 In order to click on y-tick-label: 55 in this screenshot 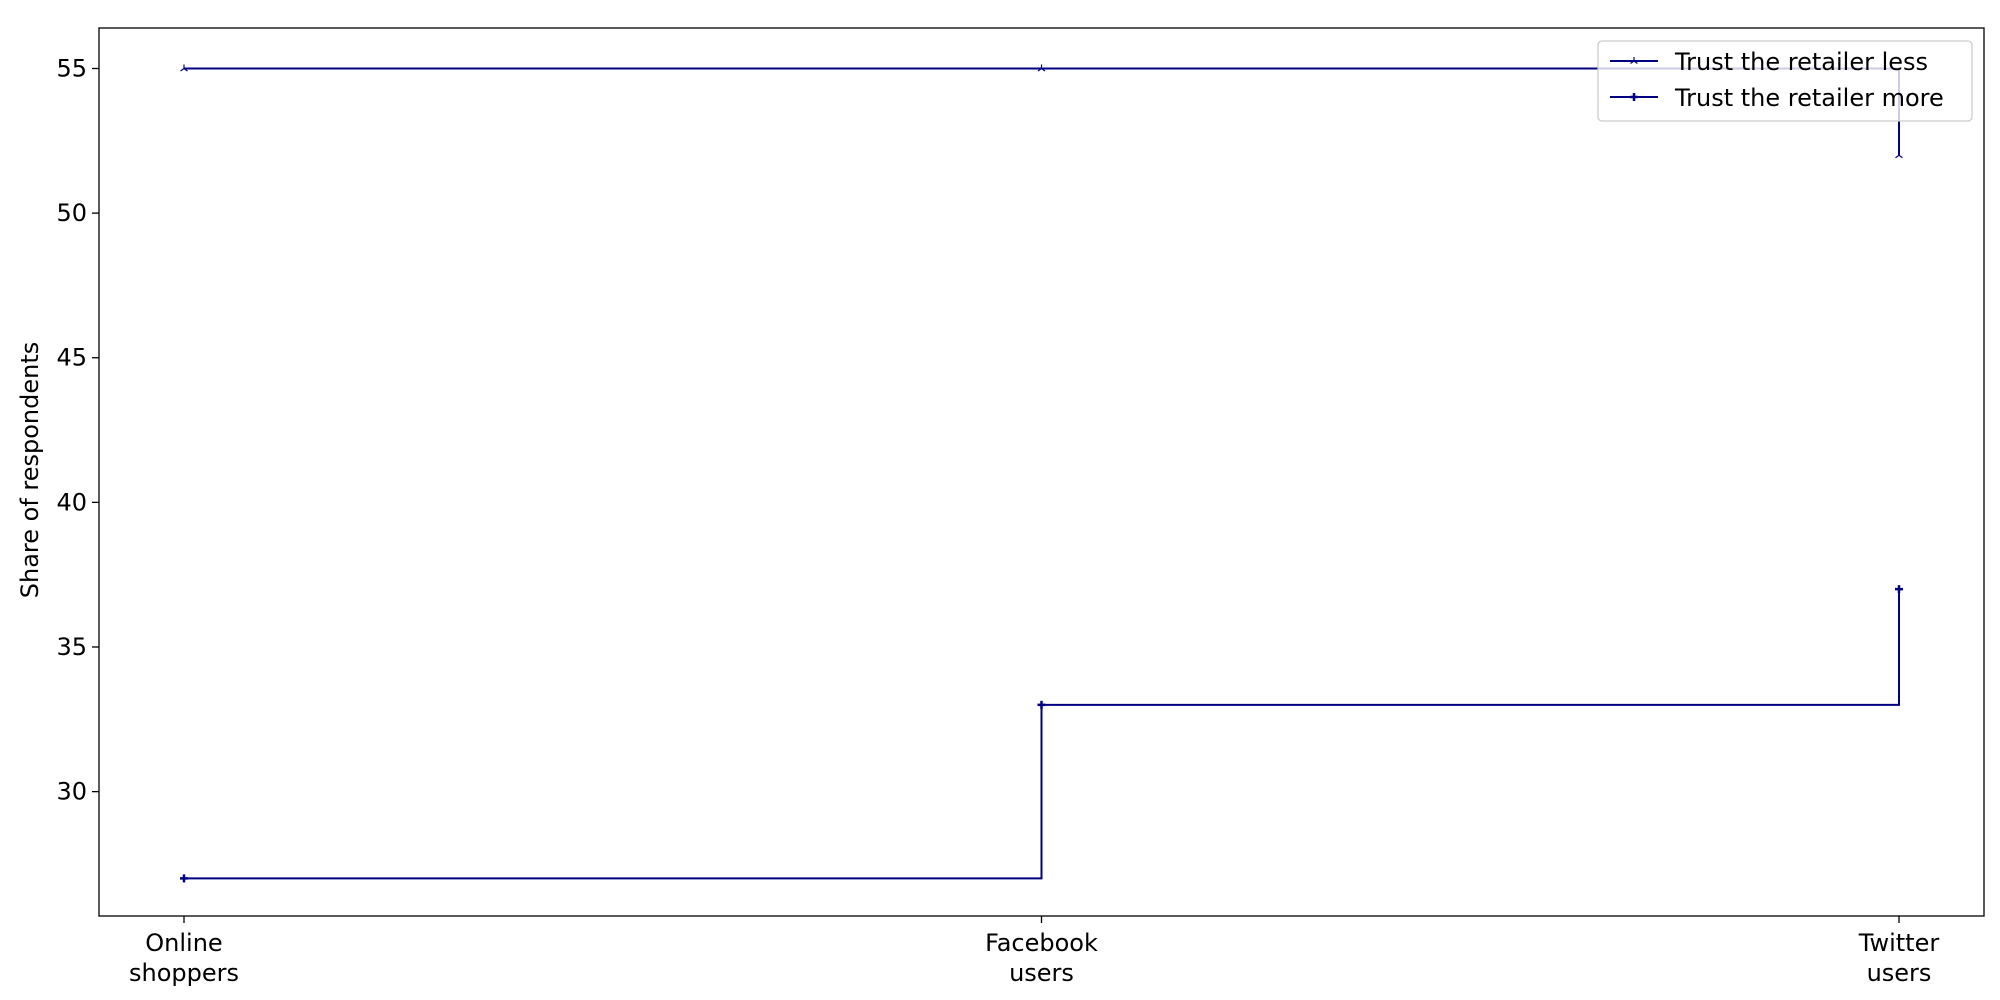, I will do `click(71, 68)`.